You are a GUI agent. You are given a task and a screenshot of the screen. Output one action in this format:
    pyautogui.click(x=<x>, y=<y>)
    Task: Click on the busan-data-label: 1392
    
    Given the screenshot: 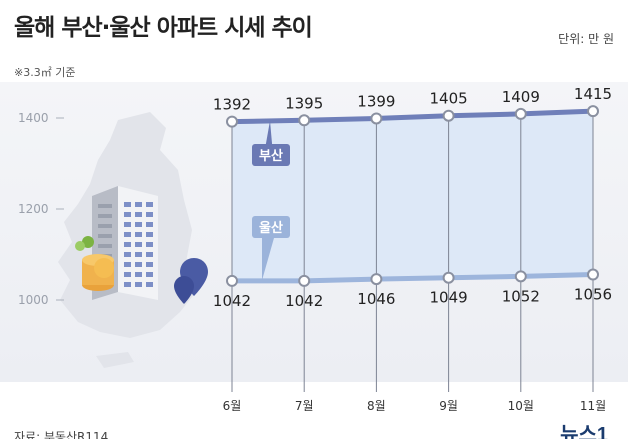 What is the action you would take?
    pyautogui.click(x=232, y=105)
    